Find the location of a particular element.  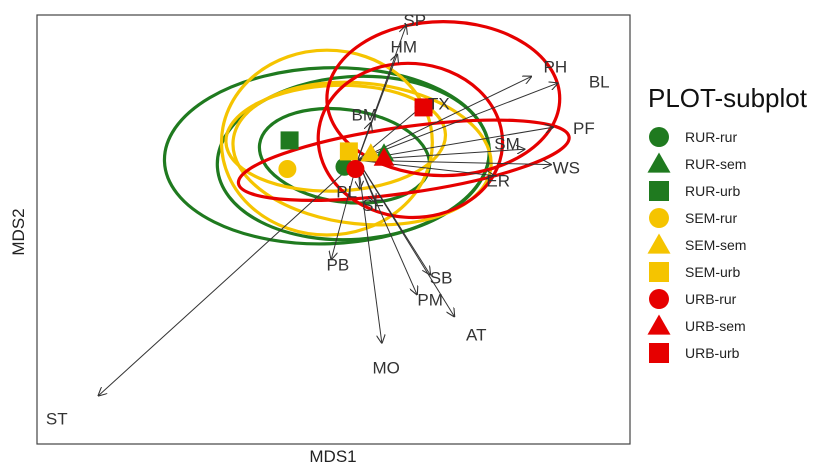

vector-bm is located at coordinates (364, 142).